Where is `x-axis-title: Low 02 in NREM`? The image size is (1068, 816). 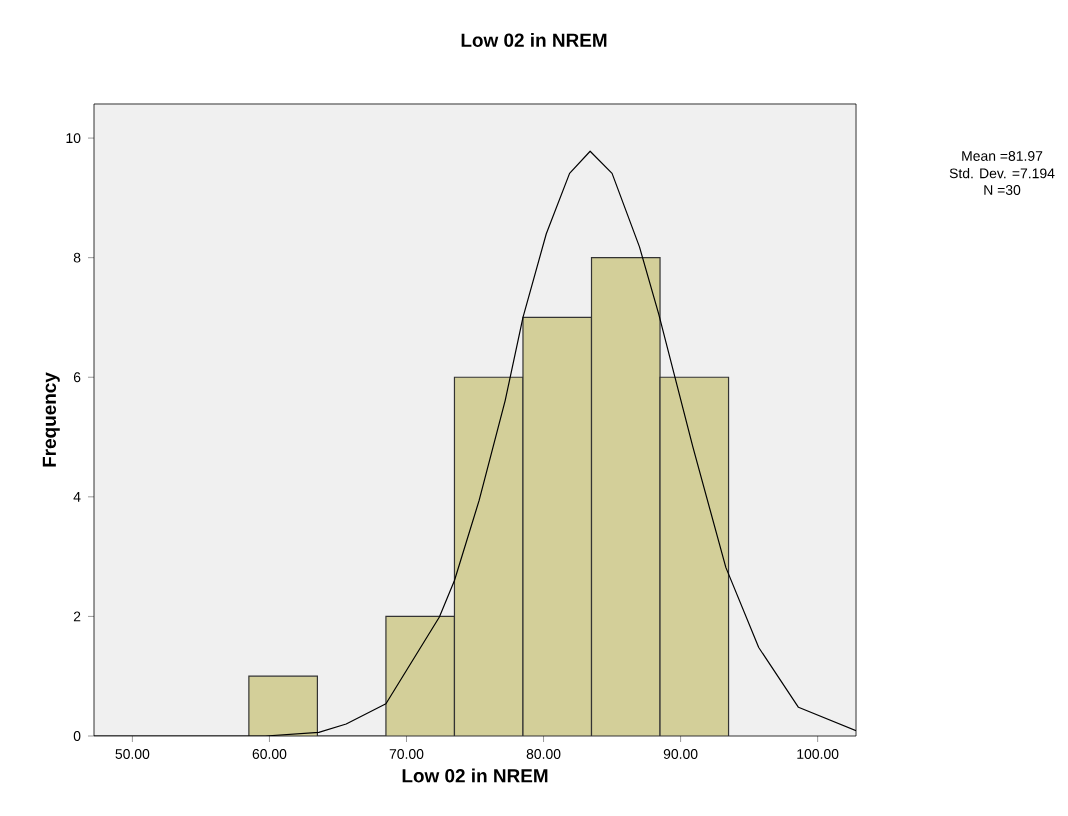 x-axis-title: Low 02 in NREM is located at coordinates (475, 775).